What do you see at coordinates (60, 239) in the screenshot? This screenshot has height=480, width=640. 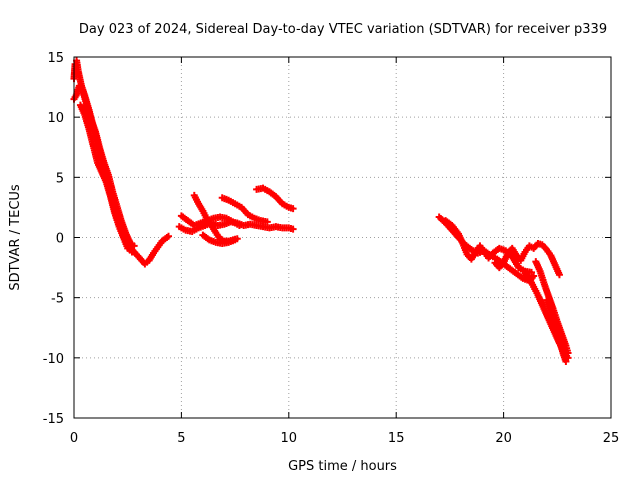 I see `y-tick-label: 0` at bounding box center [60, 239].